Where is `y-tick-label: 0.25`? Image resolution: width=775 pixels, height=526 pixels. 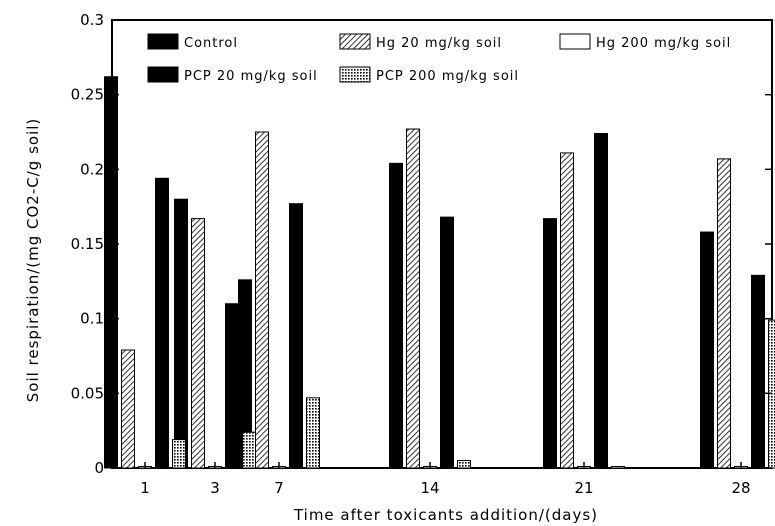 y-tick-label: 0.25 is located at coordinates (87, 95).